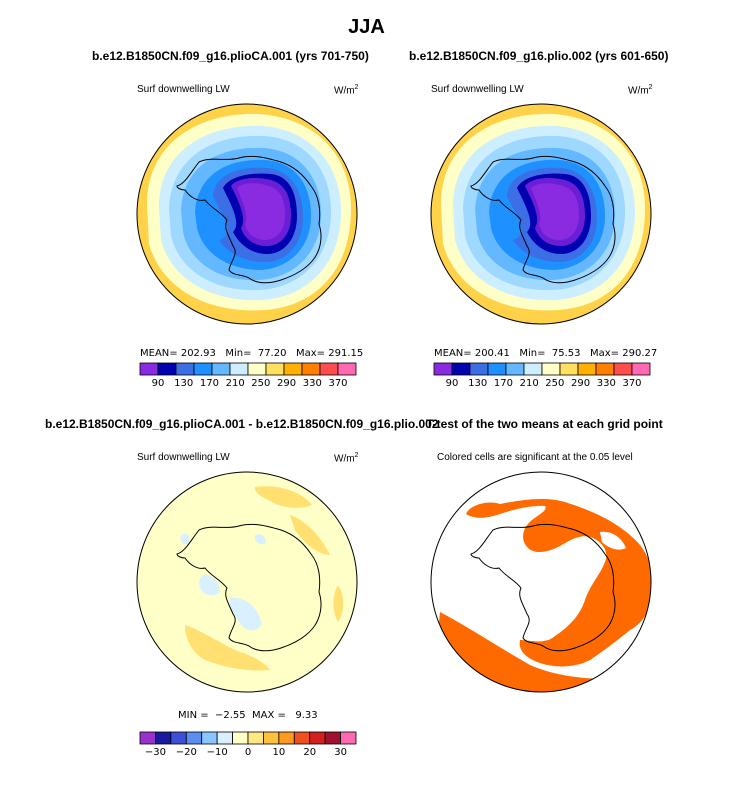 This screenshot has height=792, width=733. I want to click on panel2-variable-label: Surf downwelling LW, so click(477, 89).